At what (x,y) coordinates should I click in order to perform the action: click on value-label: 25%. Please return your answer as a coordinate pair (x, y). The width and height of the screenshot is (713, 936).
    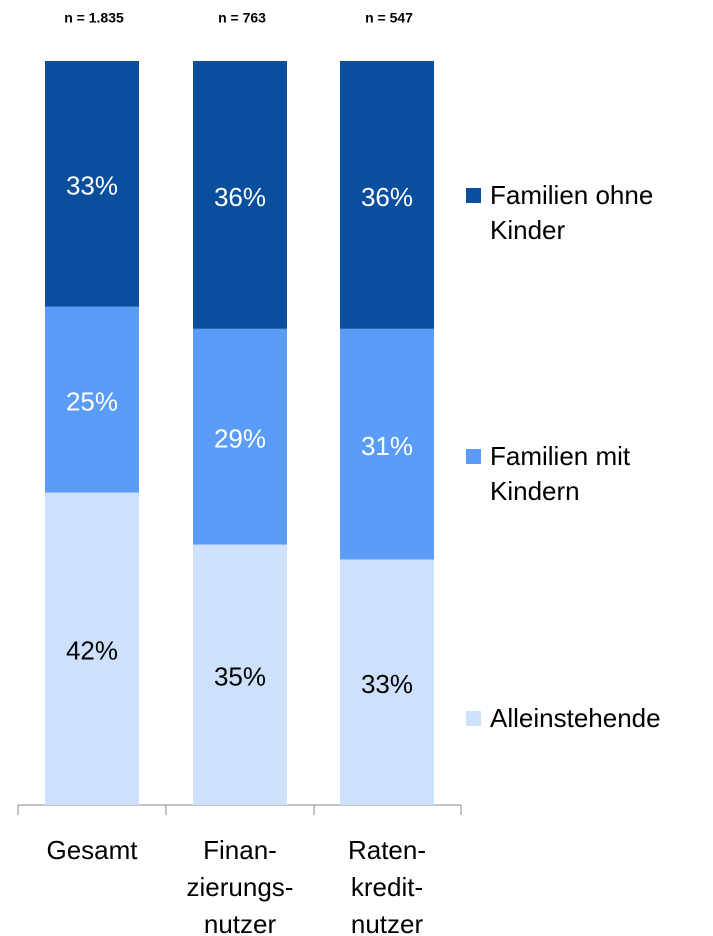
    Looking at the image, I should click on (92, 401).